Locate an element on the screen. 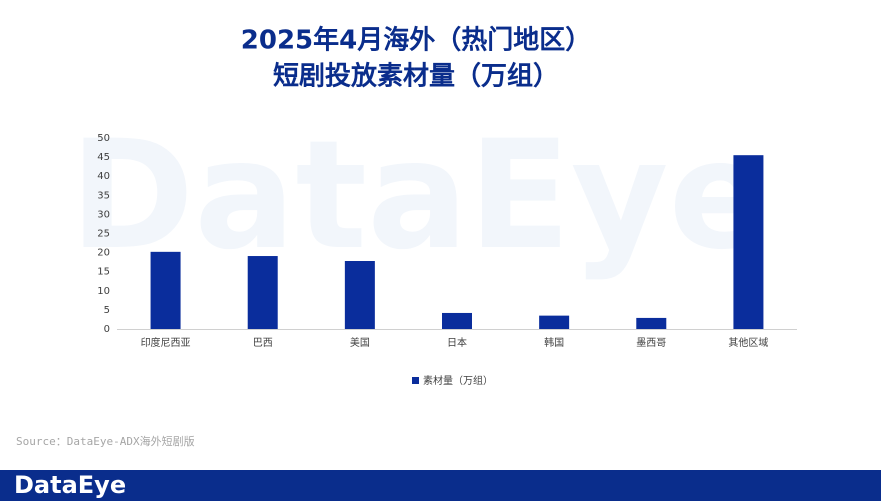 This screenshot has width=881, height=501. x-tick-label: 印度尼西亚 is located at coordinates (166, 342).